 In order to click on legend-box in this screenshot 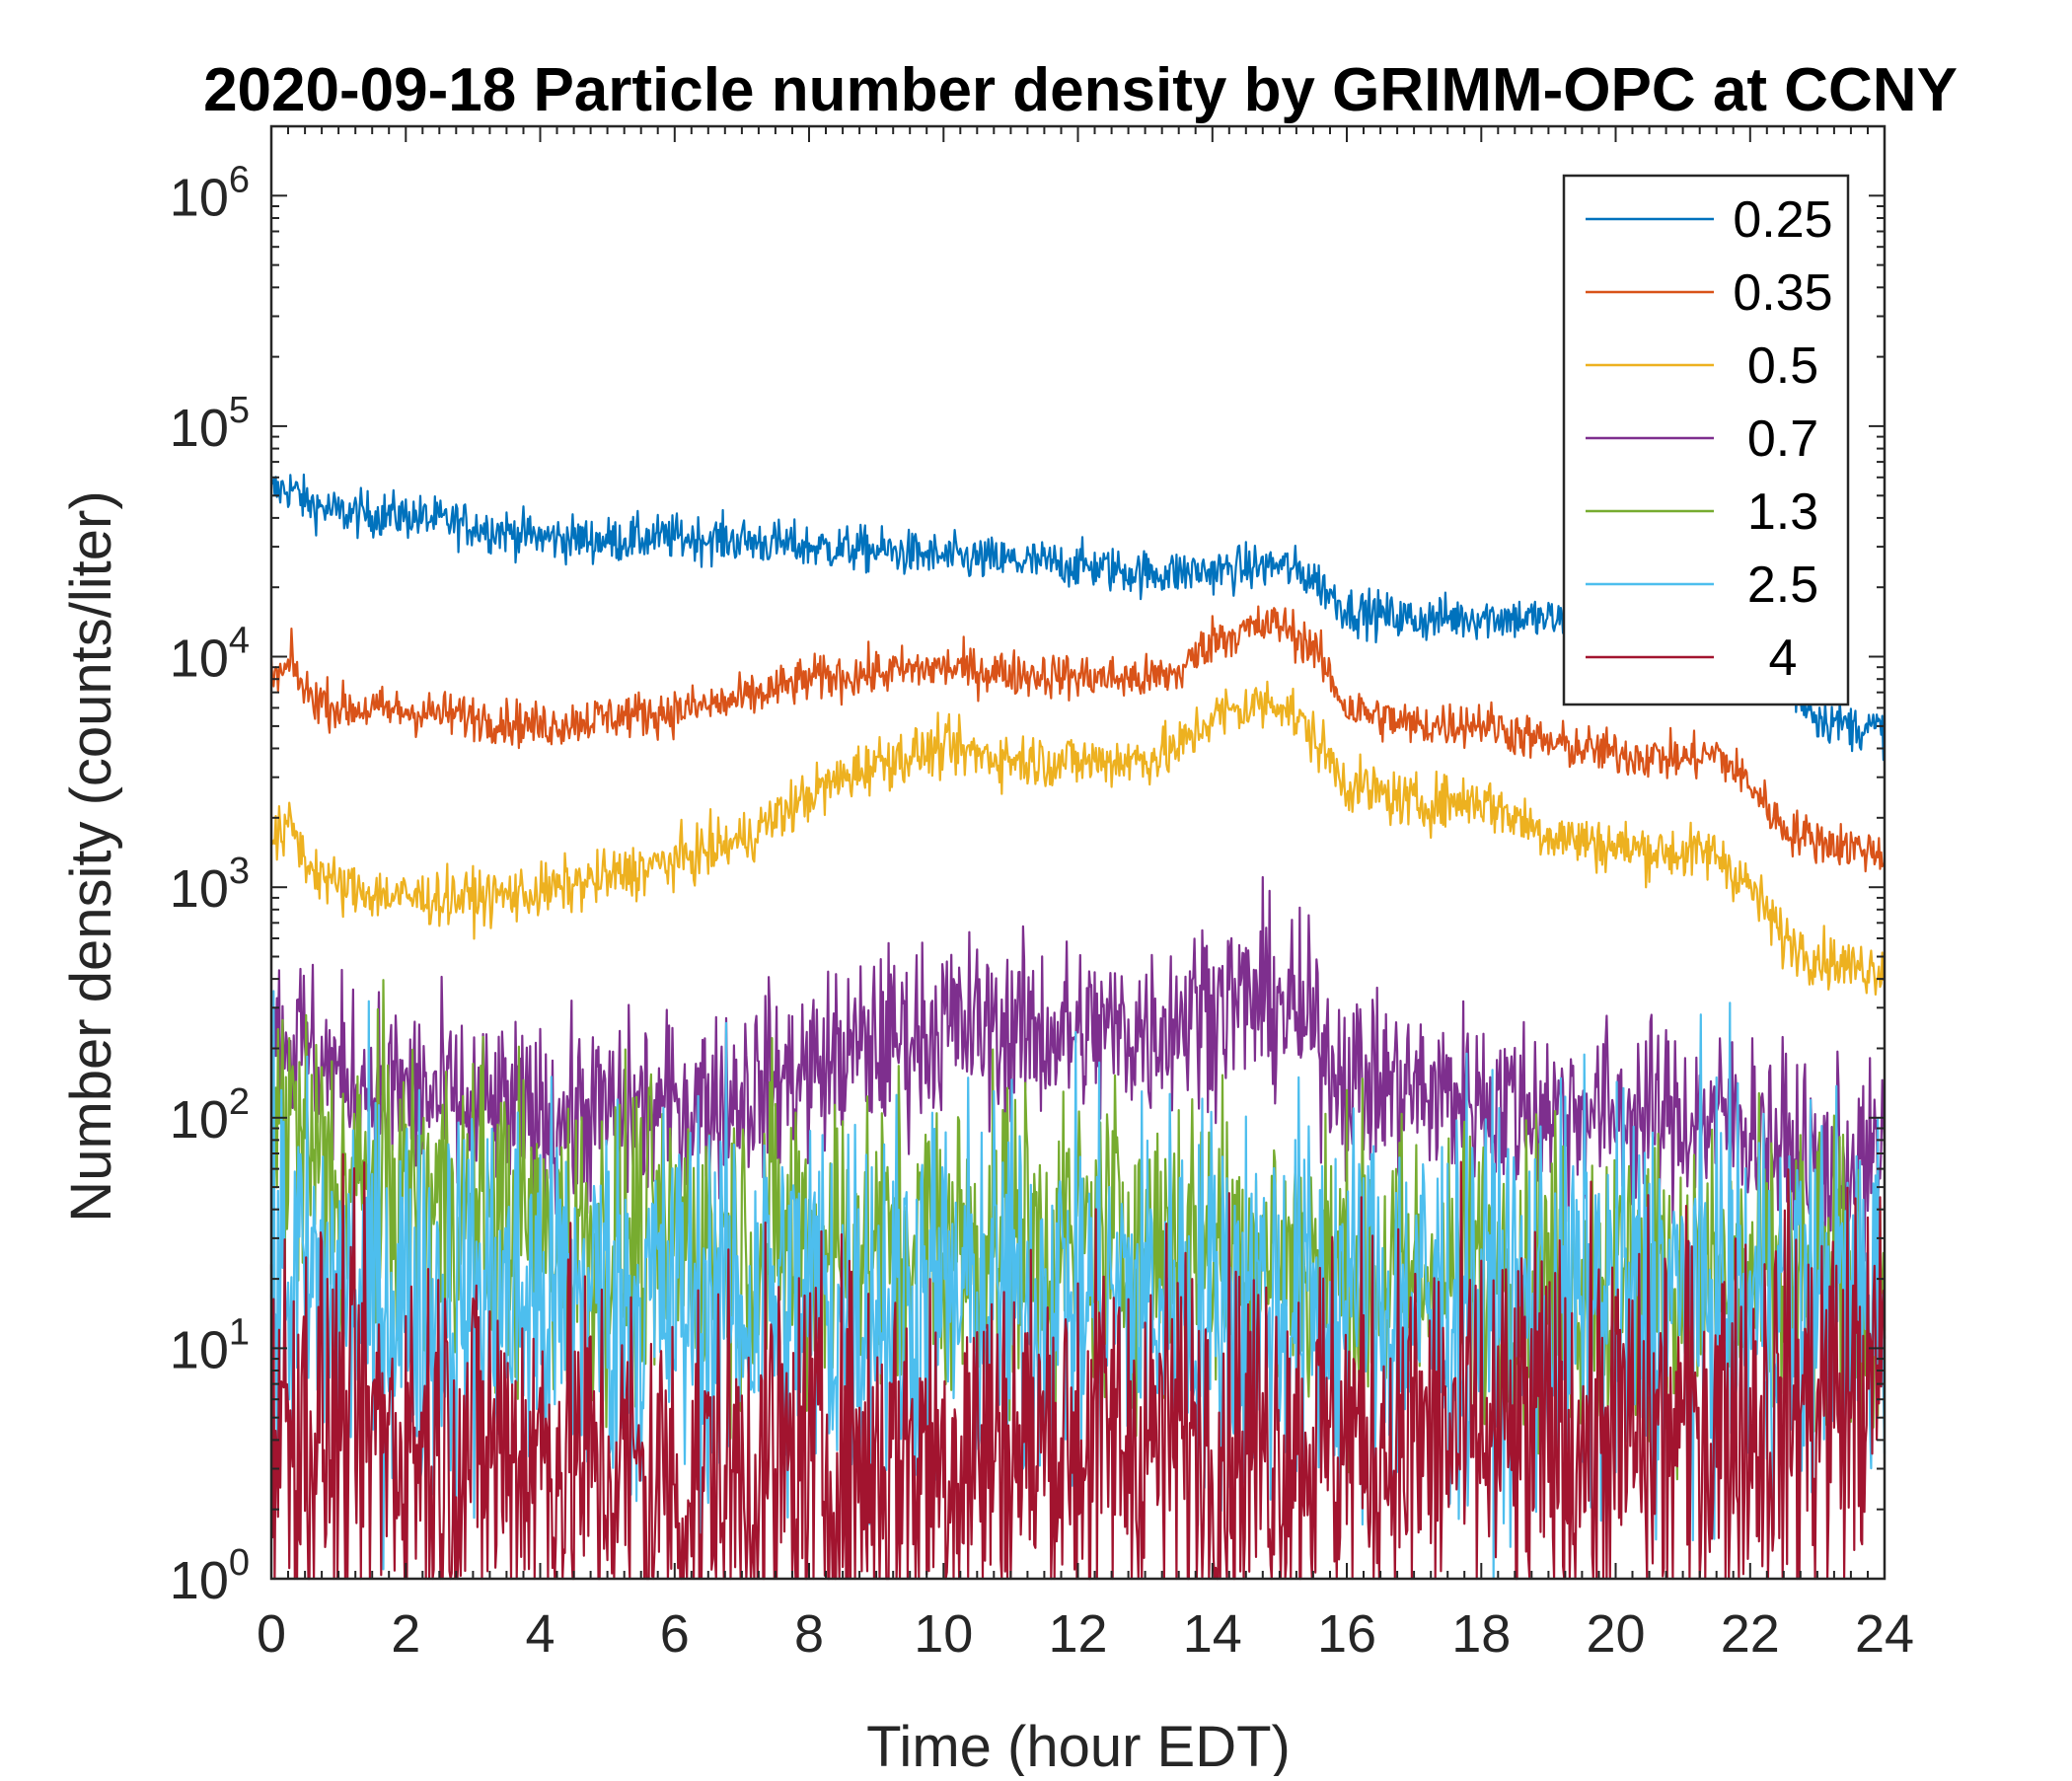, I will do `click(1706, 440)`.